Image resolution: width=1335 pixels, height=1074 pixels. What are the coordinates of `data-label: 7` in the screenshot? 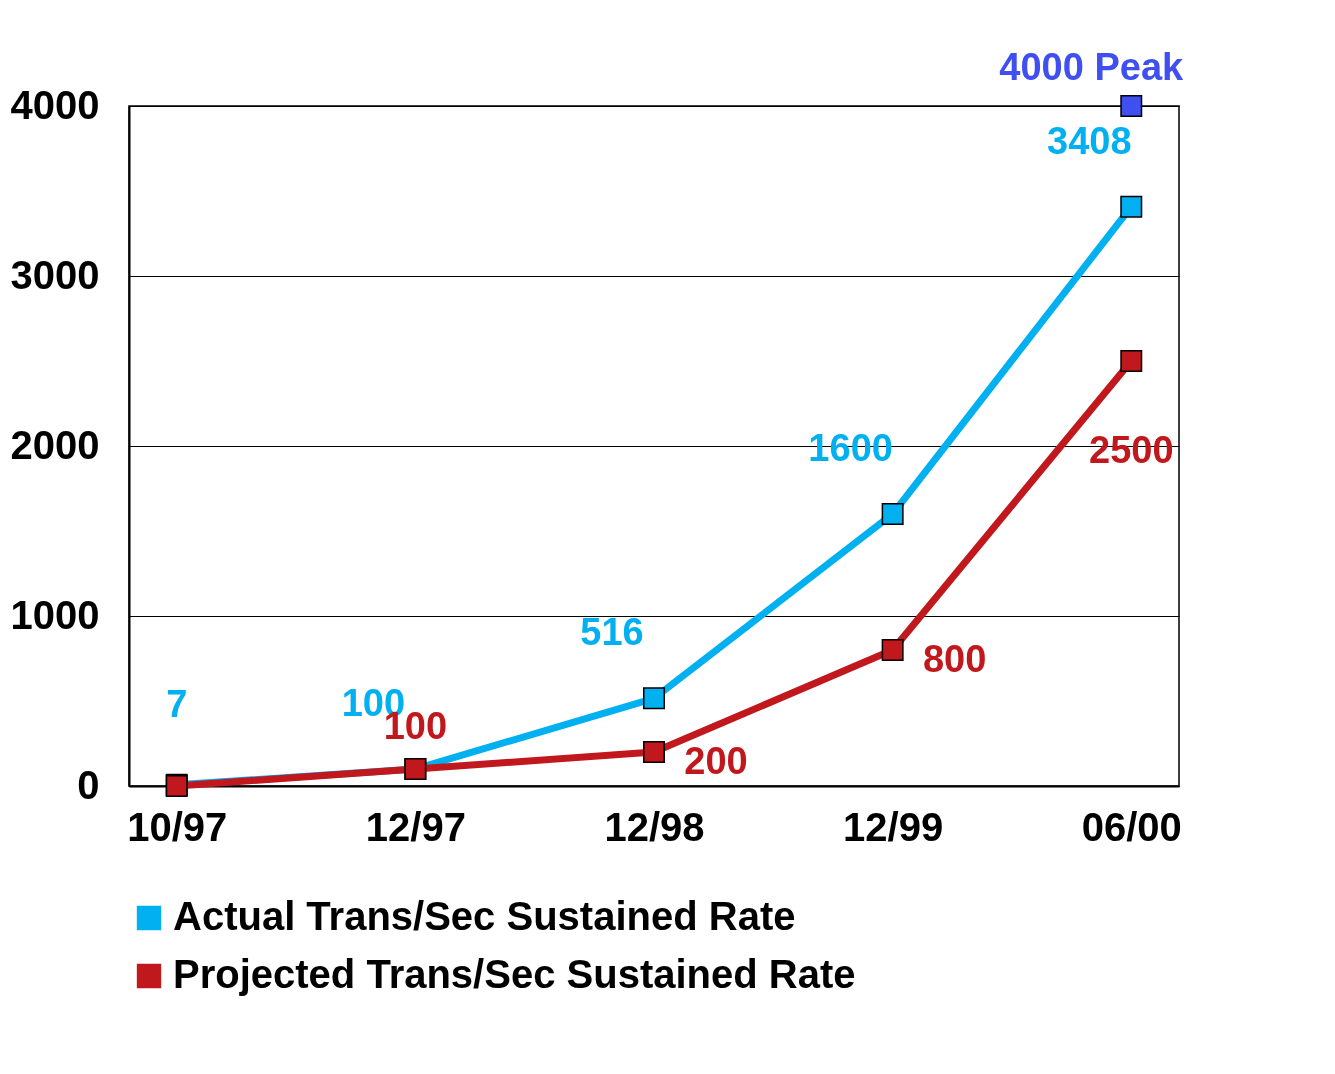 It's located at (177, 703).